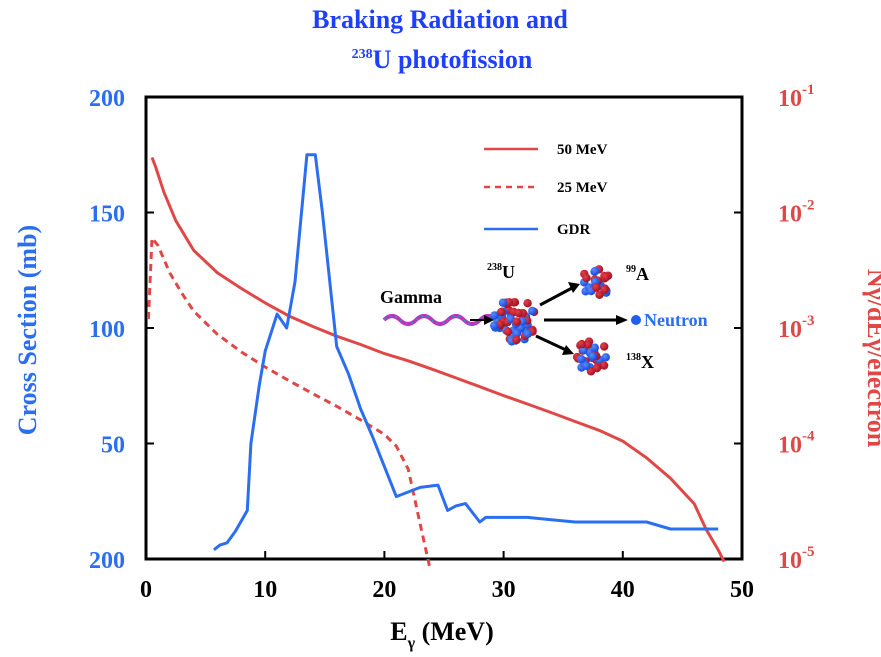  I want to click on right-tick-label: 10⁻¹, so click(796, 97).